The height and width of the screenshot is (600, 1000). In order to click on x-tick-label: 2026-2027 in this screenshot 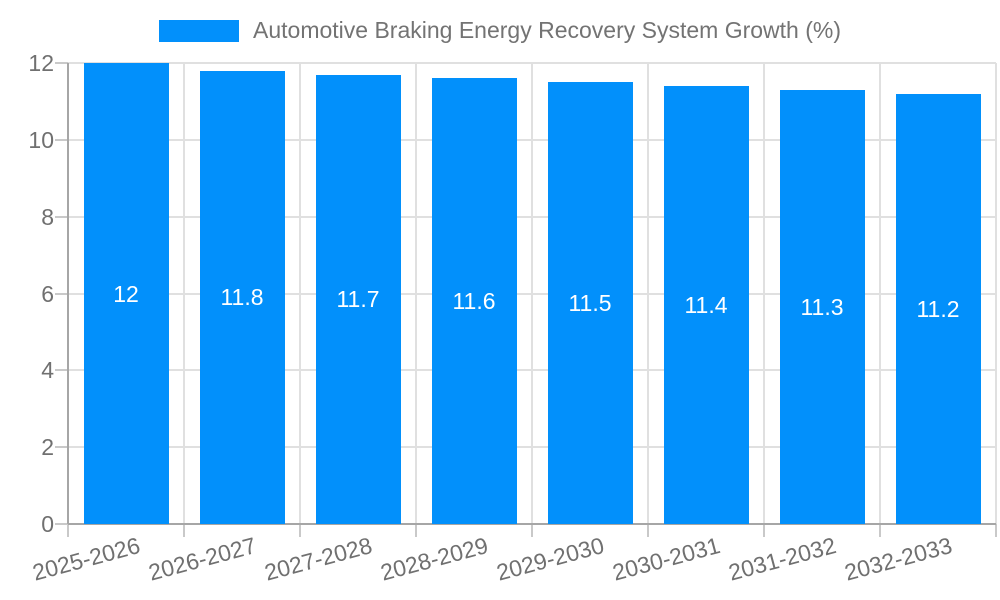, I will do `click(202, 559)`.